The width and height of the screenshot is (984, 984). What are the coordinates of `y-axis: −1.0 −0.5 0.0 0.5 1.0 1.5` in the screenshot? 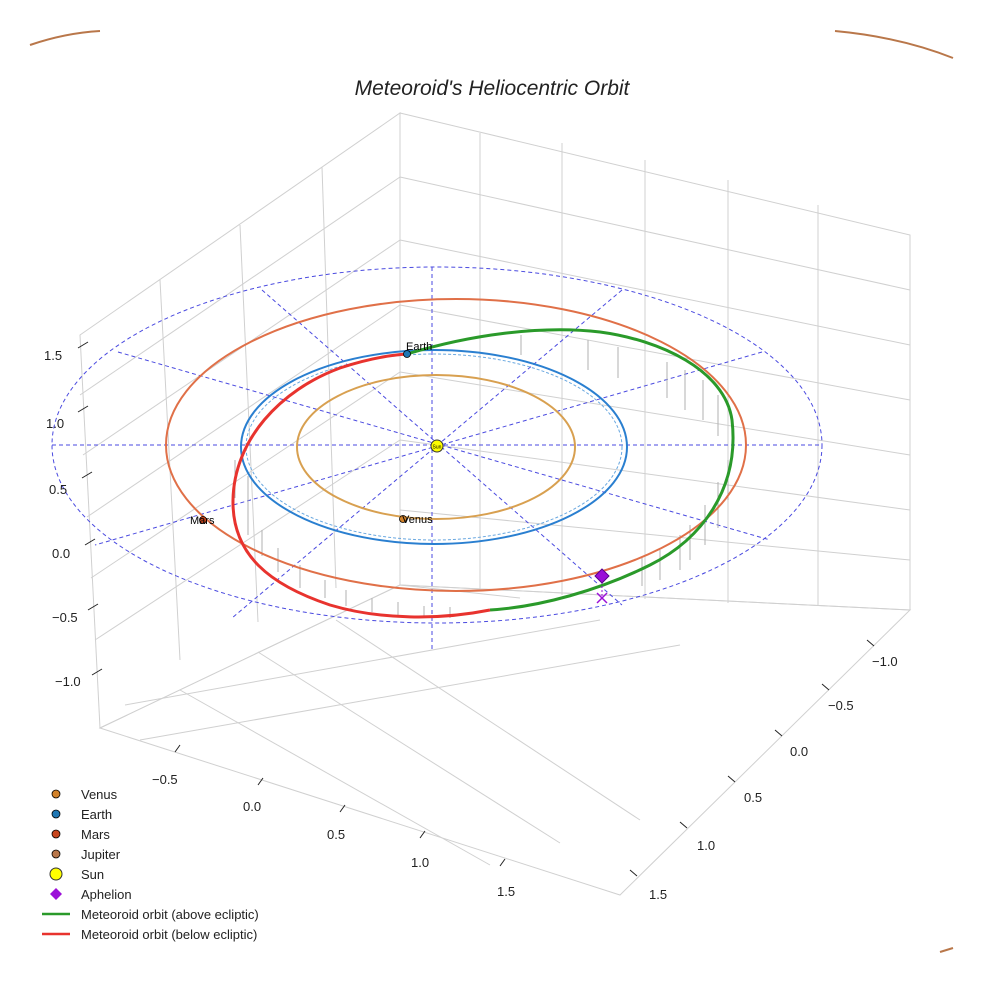 It's located at (763, 770).